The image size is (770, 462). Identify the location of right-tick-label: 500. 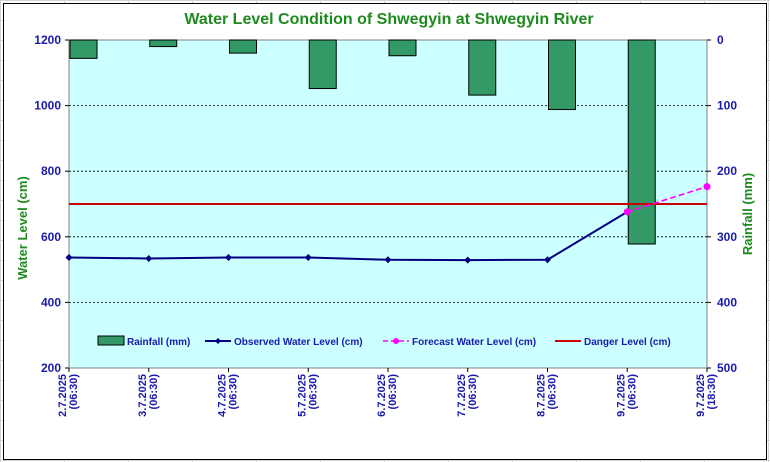
(727, 368).